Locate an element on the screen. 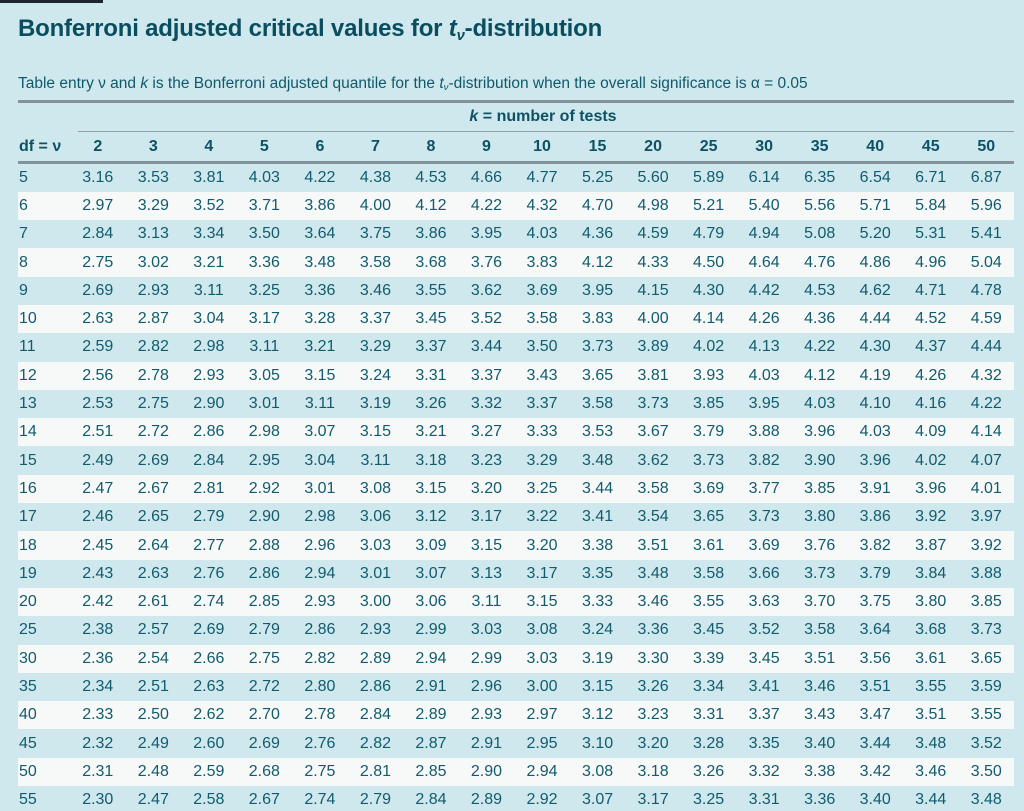 Image resolution: width=1024 pixels, height=811 pixels. critical-value-cell: 4.36 is located at coordinates (597, 234).